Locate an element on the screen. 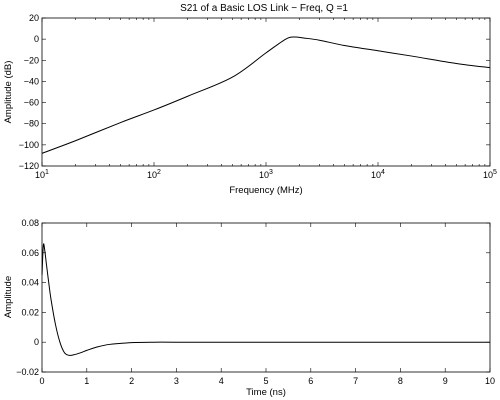 The height and width of the screenshot is (400, 500). y-tick-label: 20 is located at coordinates (34, 18).